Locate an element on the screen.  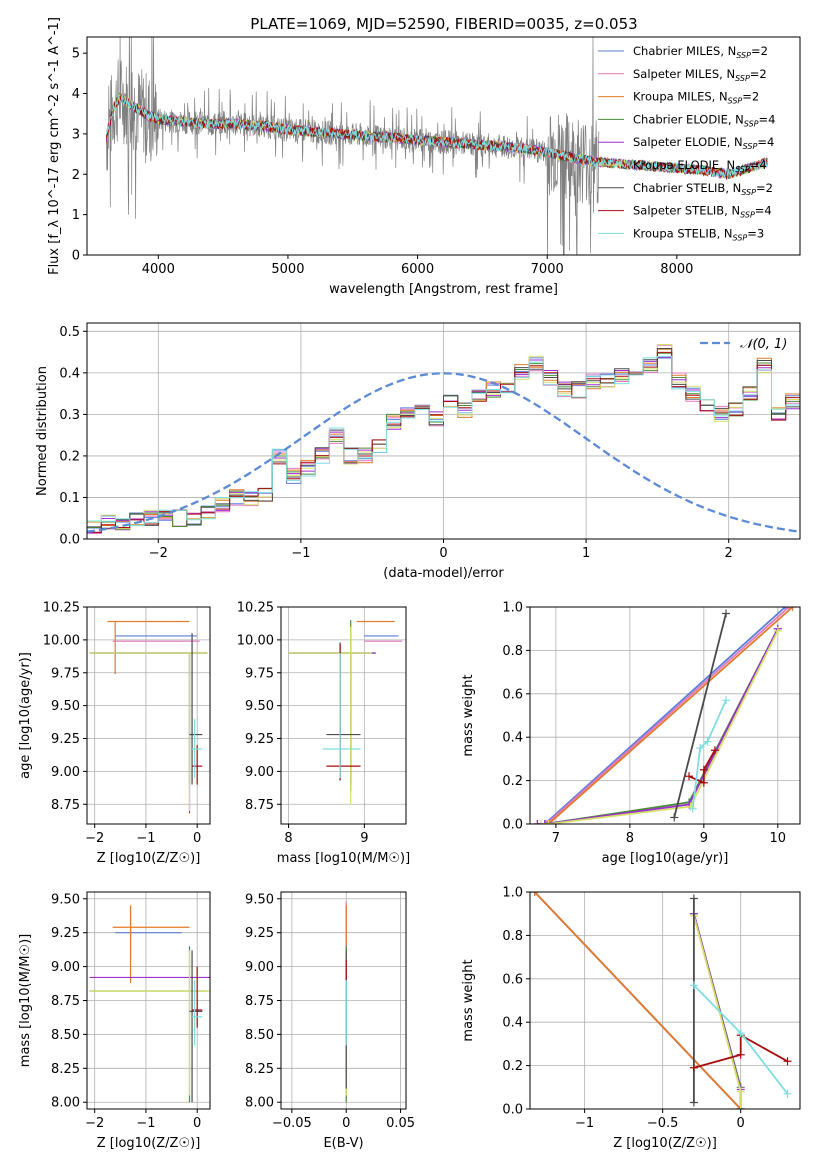
x-tick-label: 6000 is located at coordinates (417, 269).